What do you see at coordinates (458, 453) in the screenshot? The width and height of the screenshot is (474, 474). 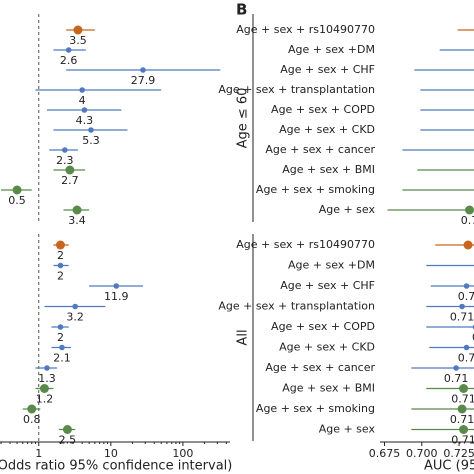 I see `x-tick-label: 0.725` at bounding box center [458, 453].